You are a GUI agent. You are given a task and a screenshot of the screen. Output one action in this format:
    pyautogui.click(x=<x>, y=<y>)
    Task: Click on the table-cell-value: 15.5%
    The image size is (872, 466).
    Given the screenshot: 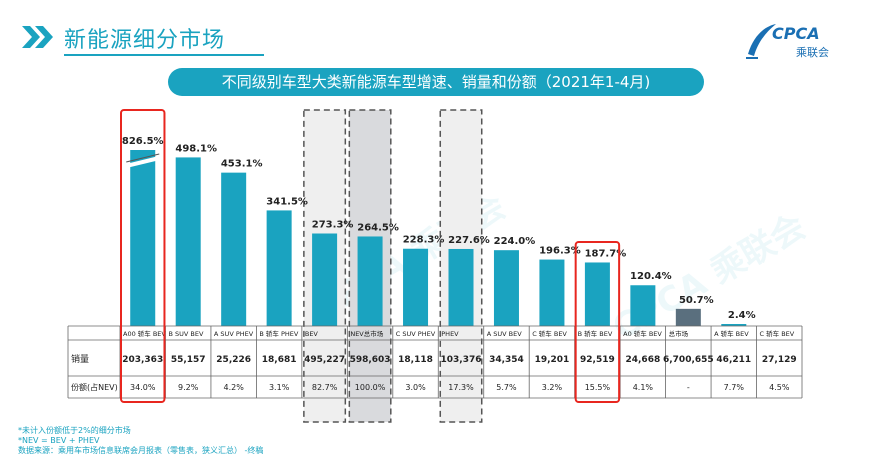 What is the action you would take?
    pyautogui.click(x=598, y=387)
    